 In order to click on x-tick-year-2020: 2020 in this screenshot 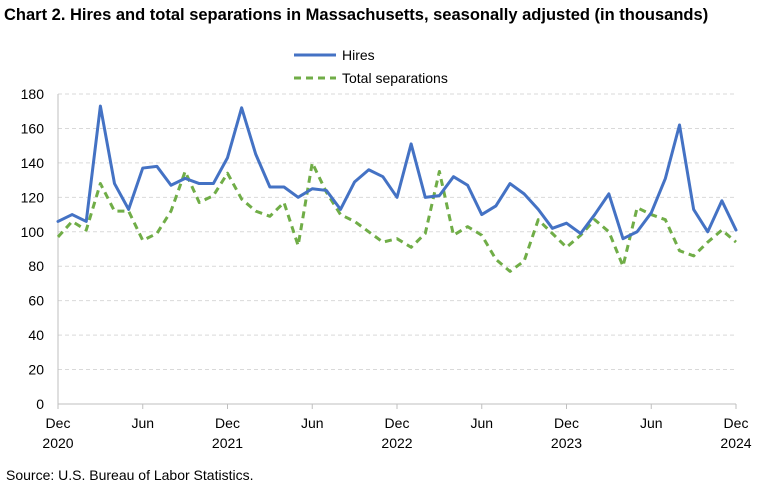, I will do `click(57, 443)`.